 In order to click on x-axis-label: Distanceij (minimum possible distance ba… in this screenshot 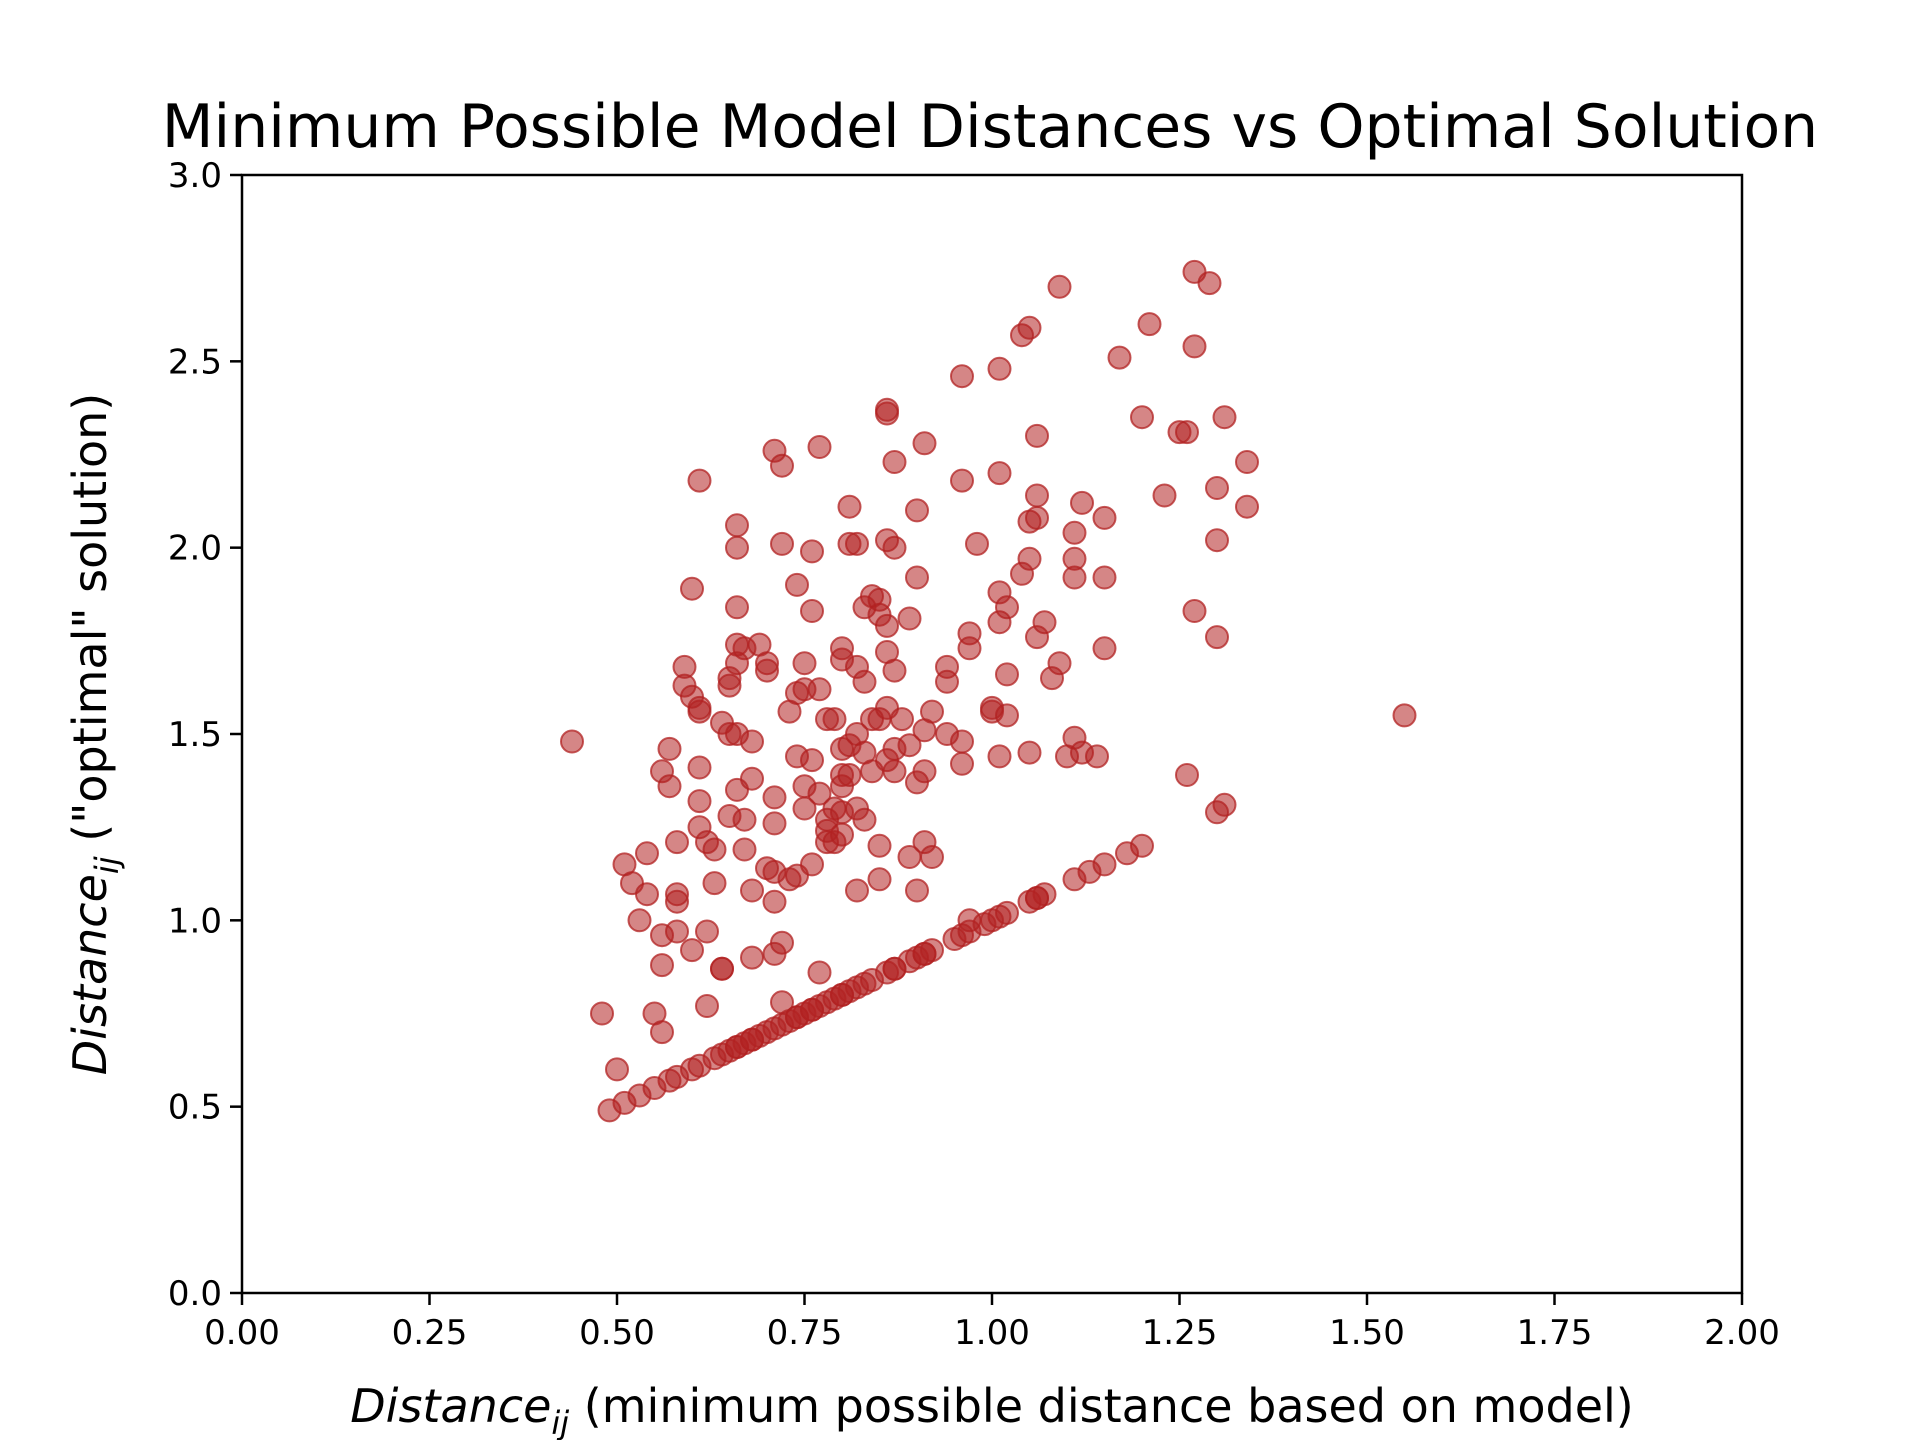, I will do `click(991, 1409)`.